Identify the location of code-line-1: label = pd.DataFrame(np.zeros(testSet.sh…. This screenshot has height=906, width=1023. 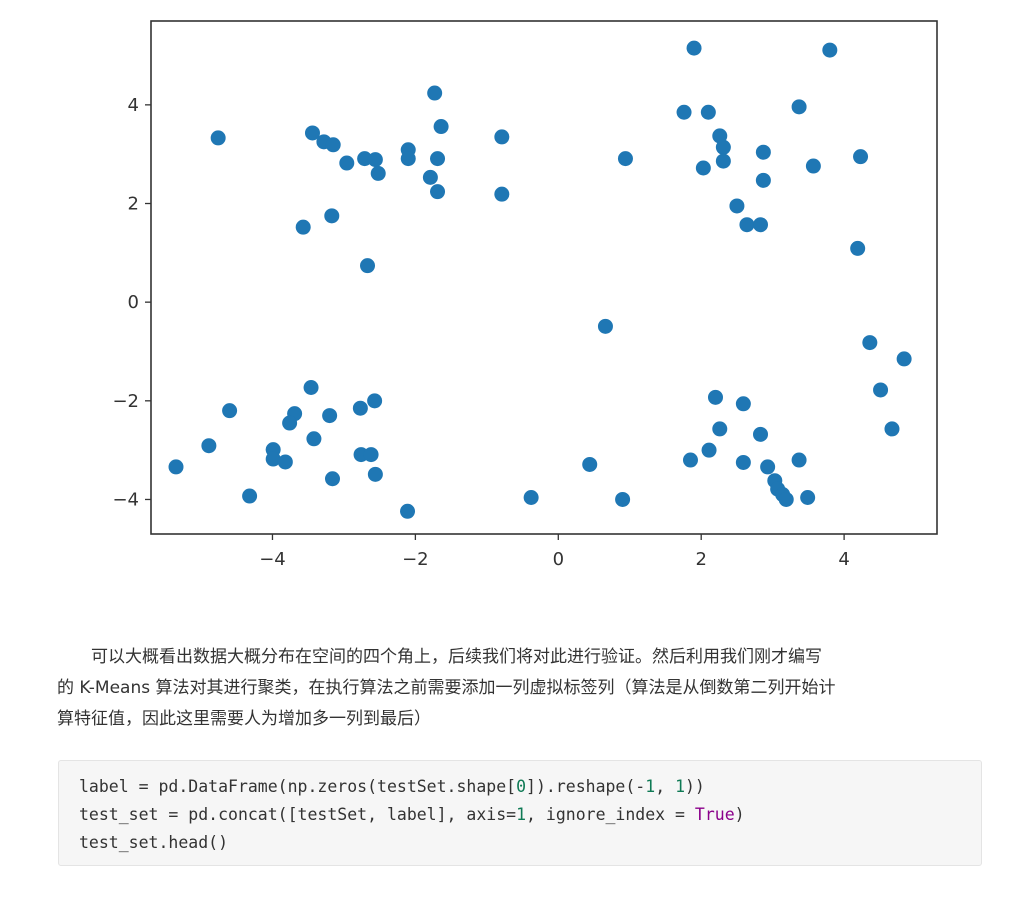
(392, 786).